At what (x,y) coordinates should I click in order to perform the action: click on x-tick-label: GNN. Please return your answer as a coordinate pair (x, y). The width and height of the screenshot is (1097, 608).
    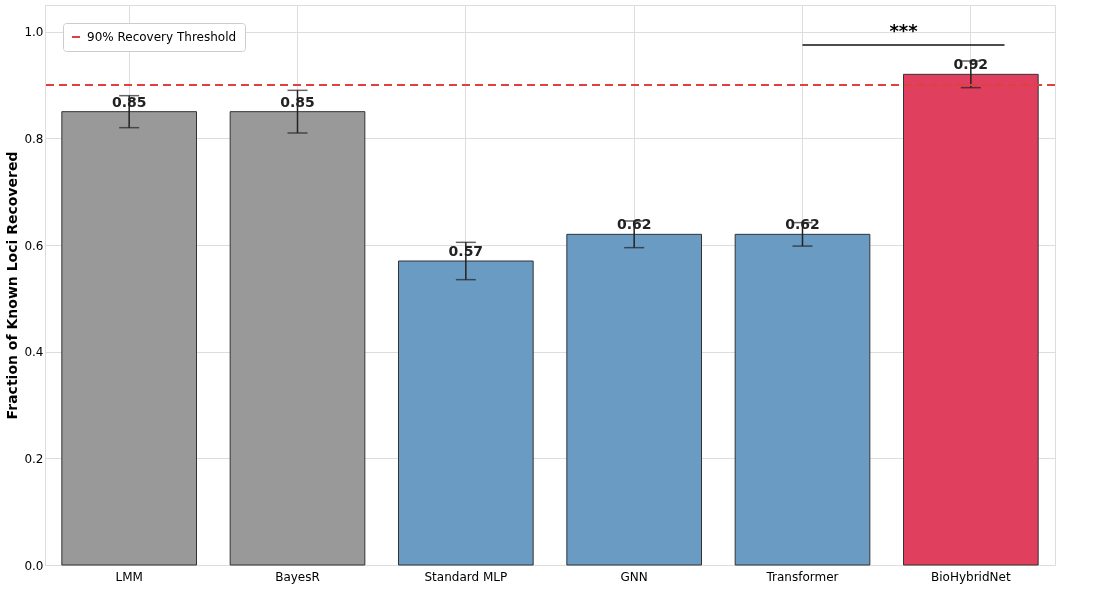
    Looking at the image, I should click on (634, 576).